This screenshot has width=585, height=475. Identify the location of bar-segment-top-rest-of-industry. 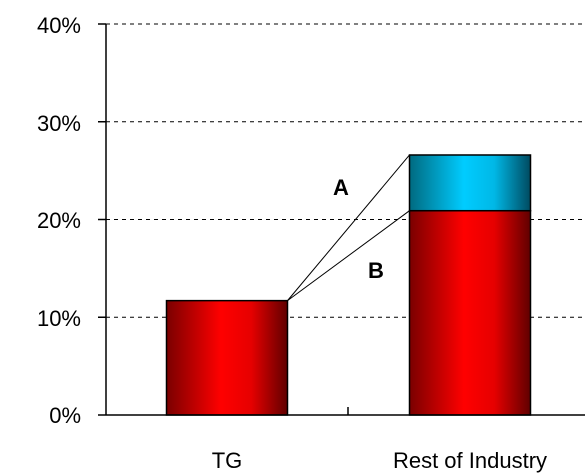
(470, 183).